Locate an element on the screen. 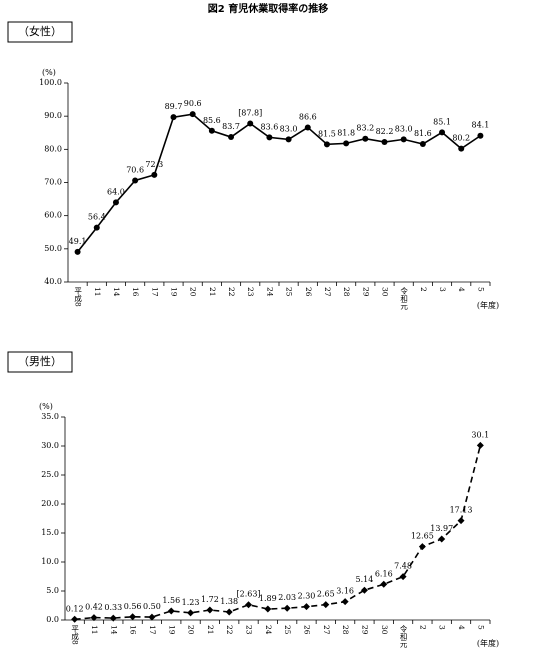  value-label: 0.56 is located at coordinates (133, 606).